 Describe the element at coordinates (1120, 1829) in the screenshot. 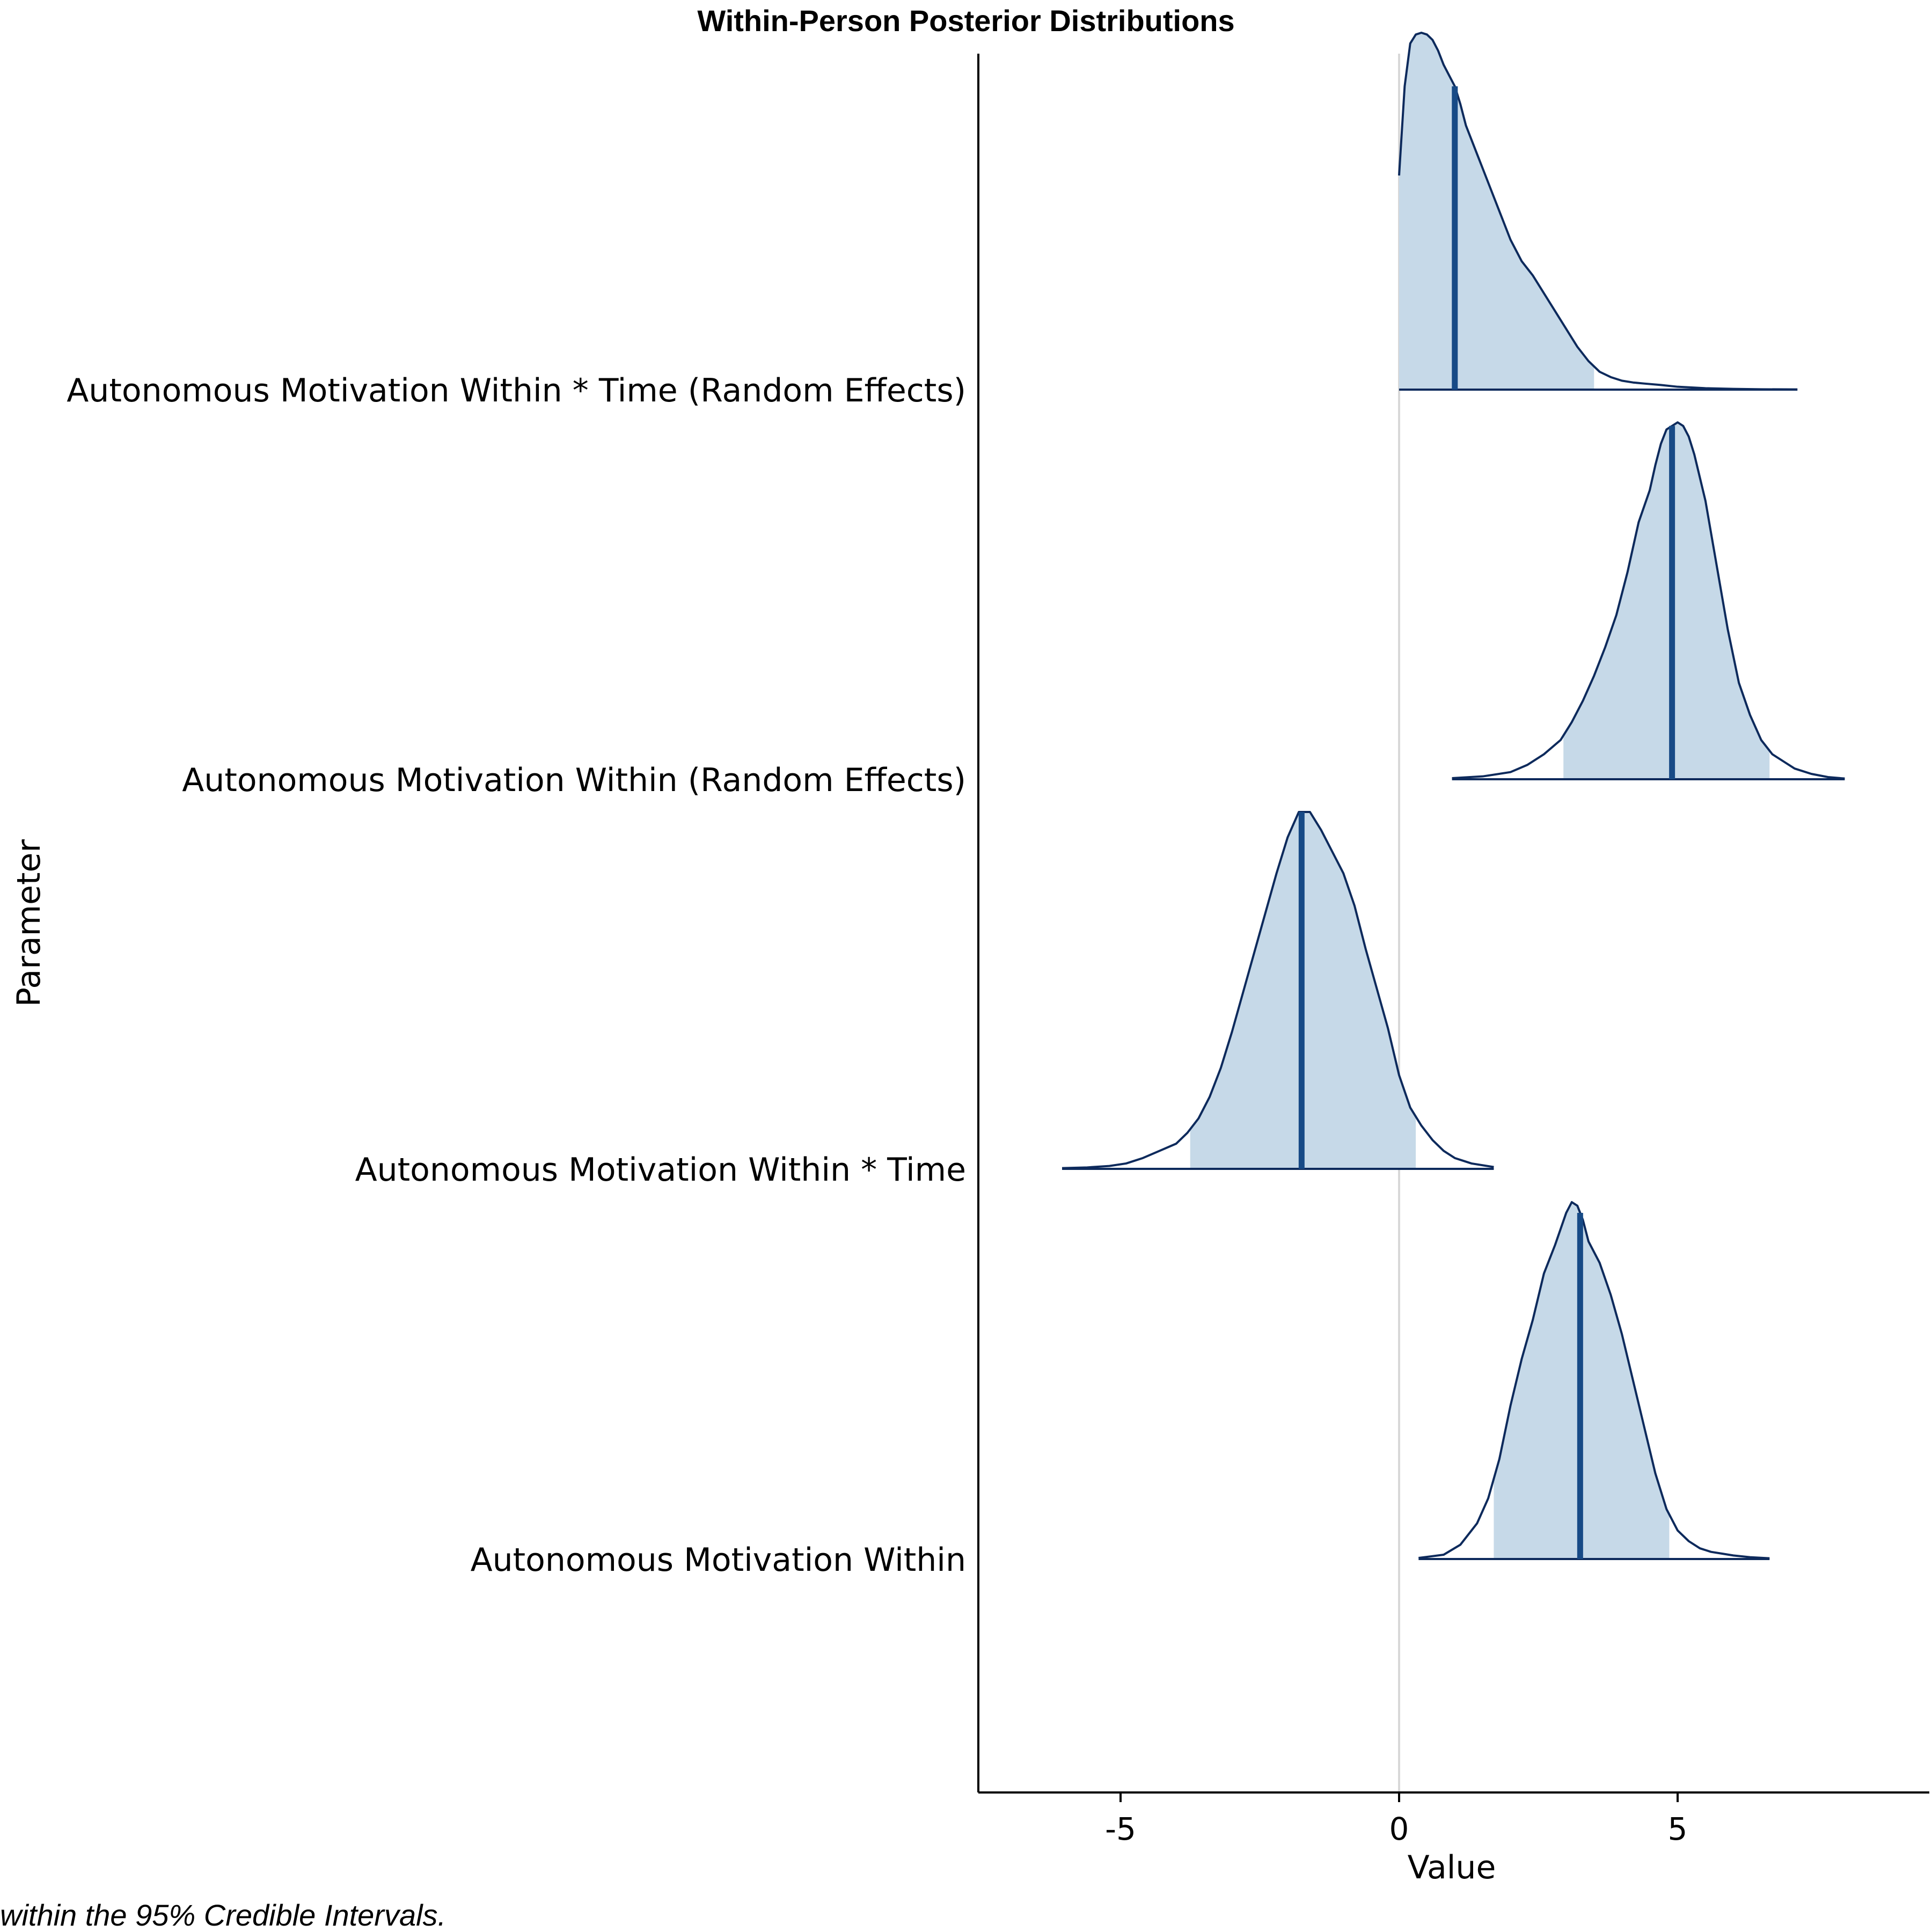

I see `x-tick-label: -5` at that location.